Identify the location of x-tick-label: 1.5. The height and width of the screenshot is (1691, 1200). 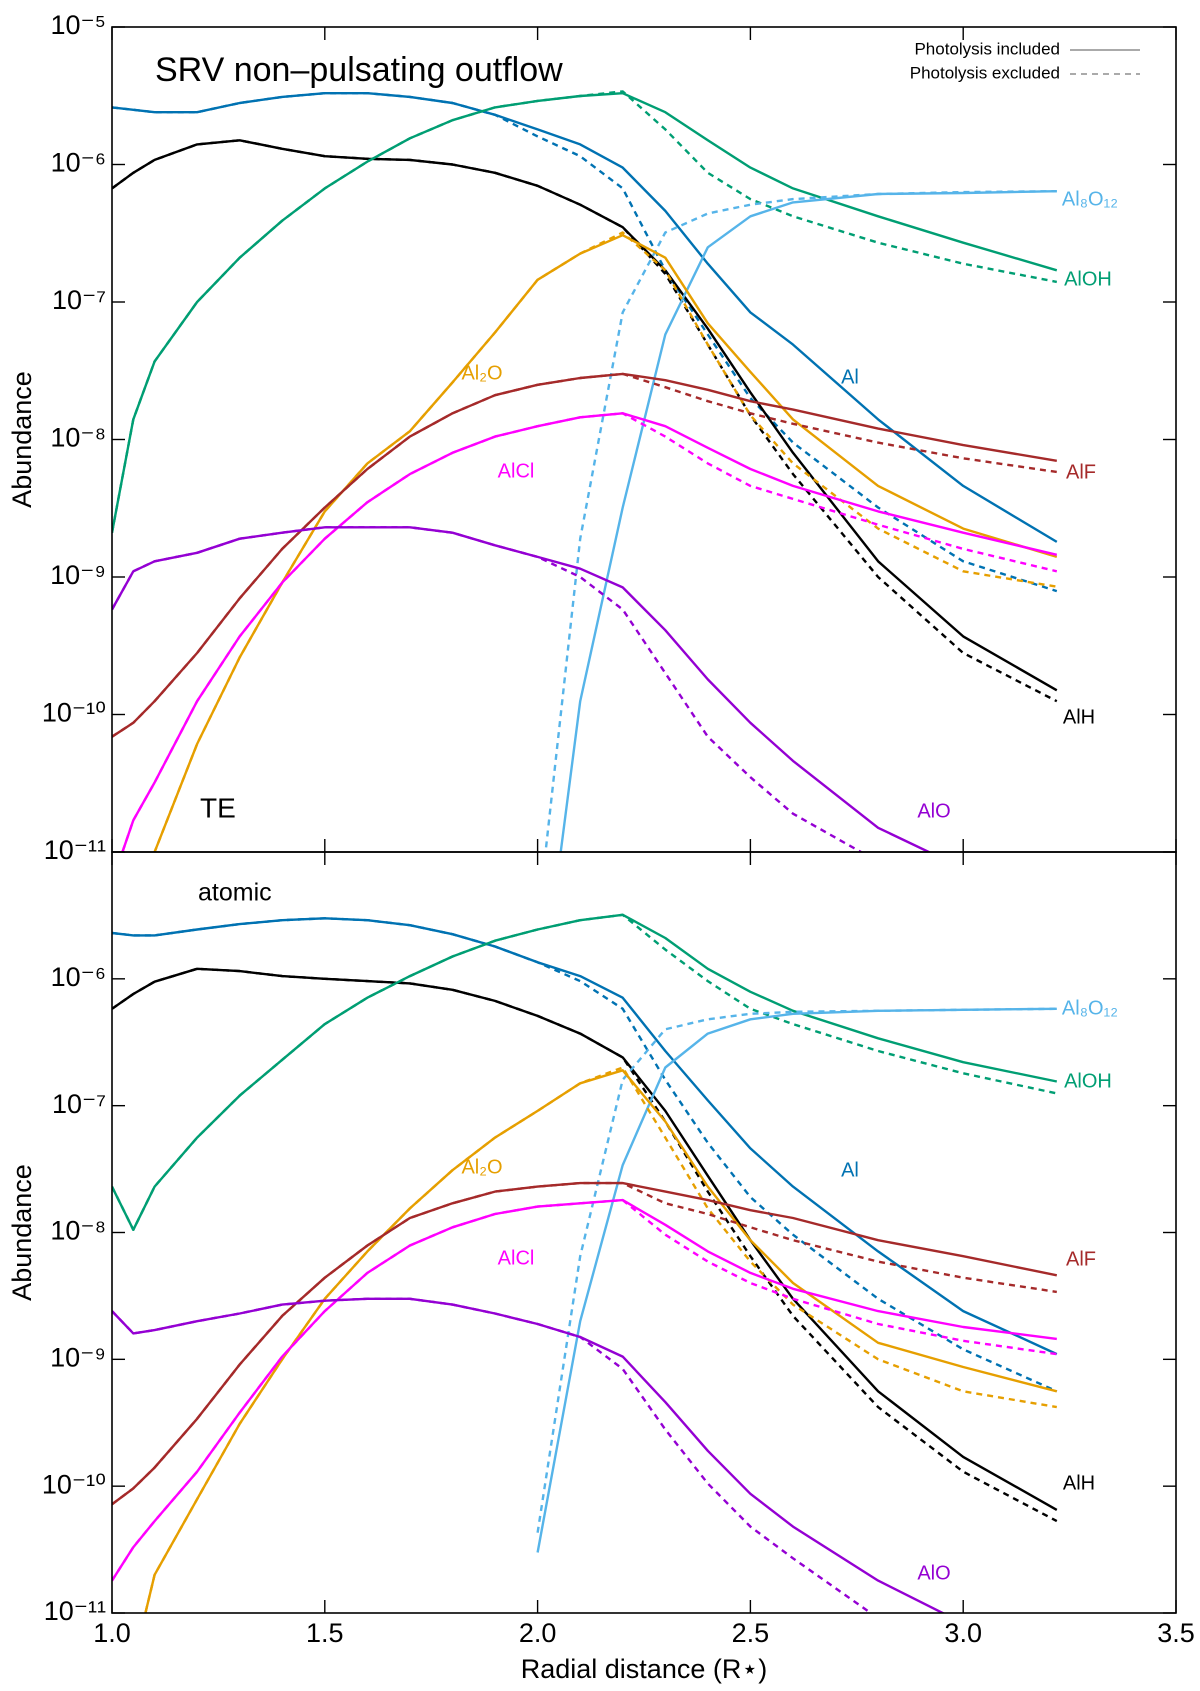
(325, 1633).